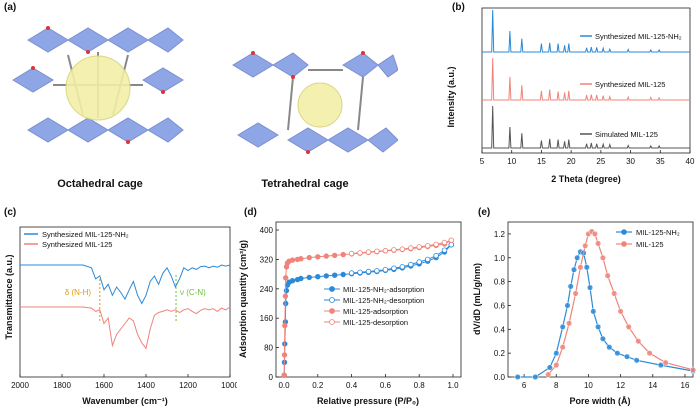 The image size is (700, 409). I want to click on pore-xlabel: Pore width (Å), so click(600, 401).